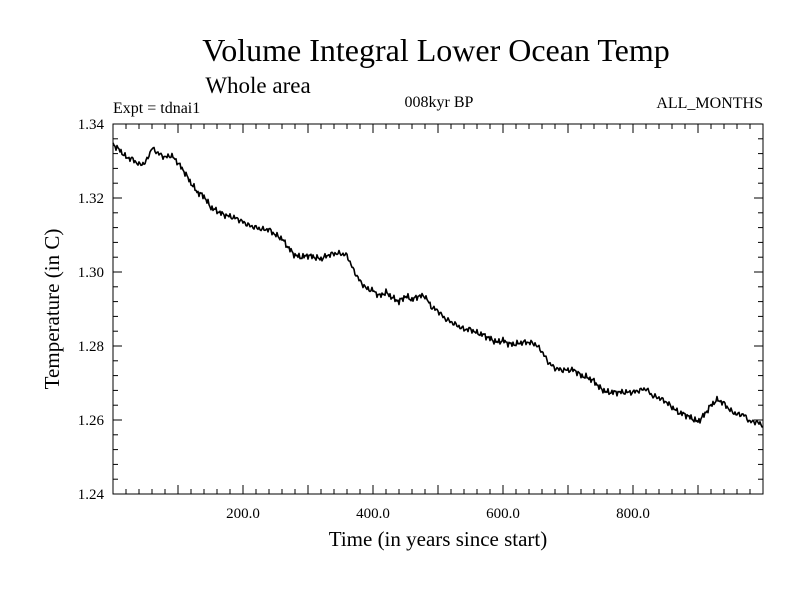  Describe the element at coordinates (709, 103) in the screenshot. I see `months-label: ALL_MONTHS` at that location.